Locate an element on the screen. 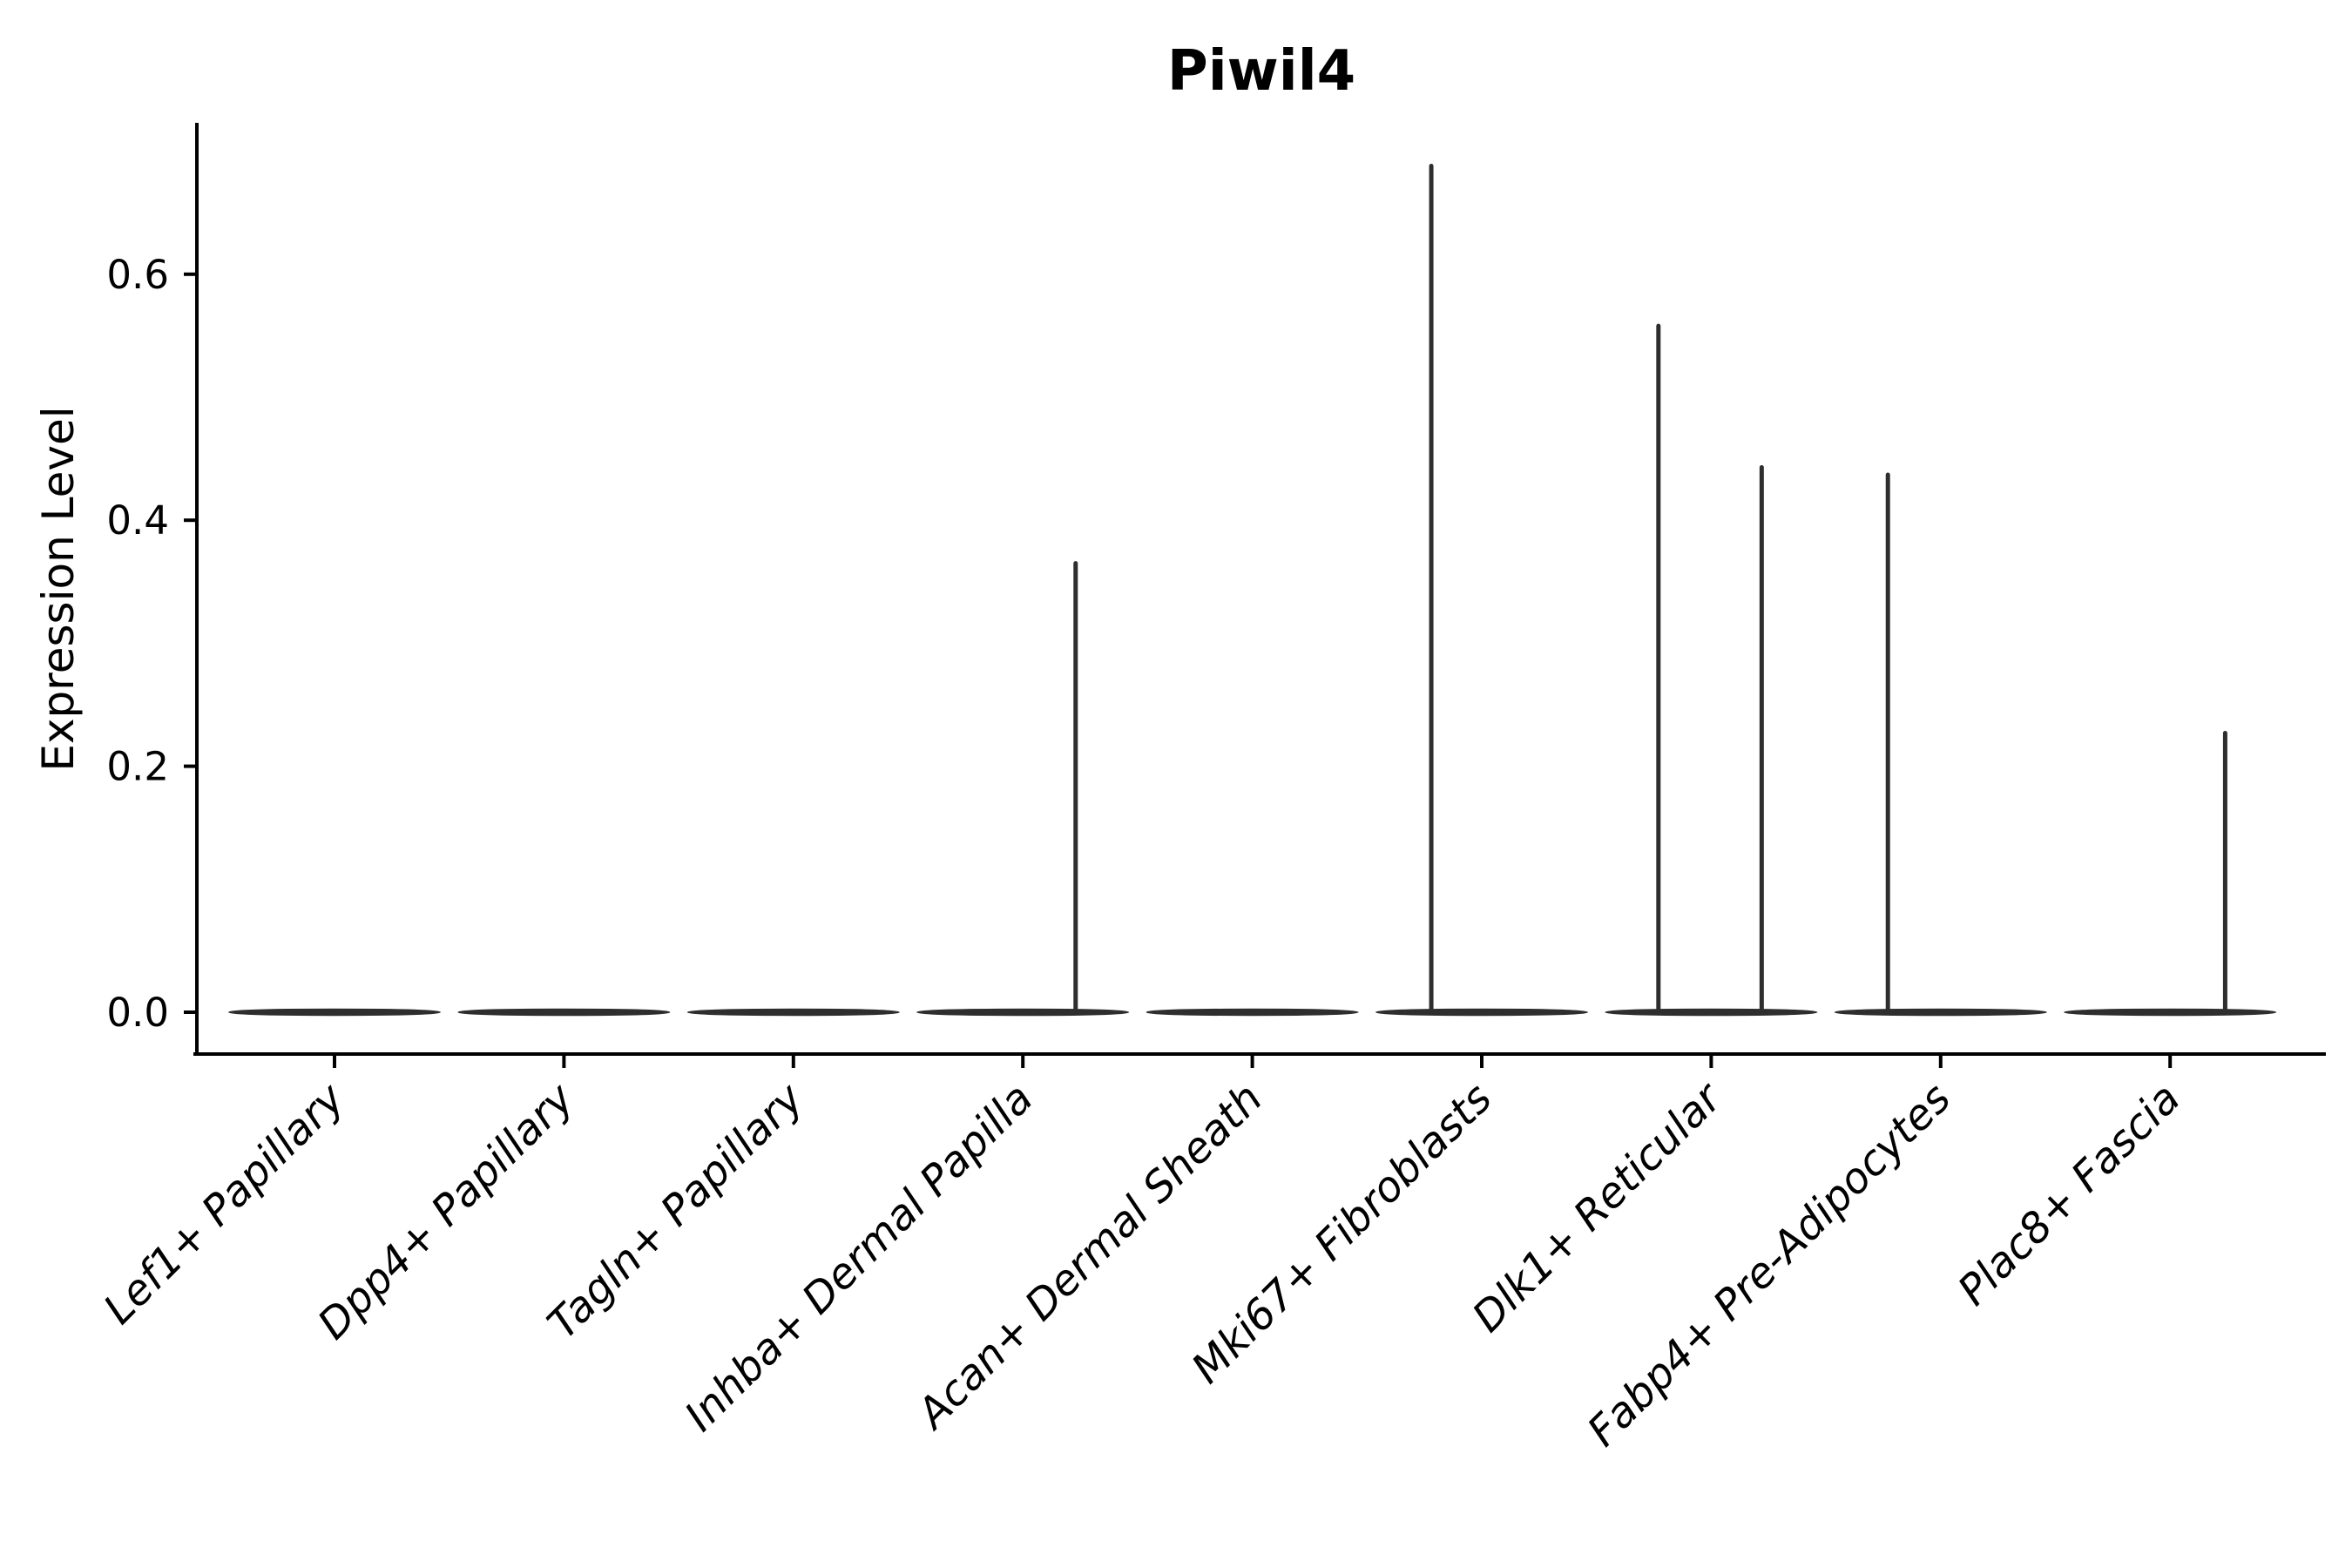  x-tick-label: Dlk1+ Reticular is located at coordinates (1598, 1207).